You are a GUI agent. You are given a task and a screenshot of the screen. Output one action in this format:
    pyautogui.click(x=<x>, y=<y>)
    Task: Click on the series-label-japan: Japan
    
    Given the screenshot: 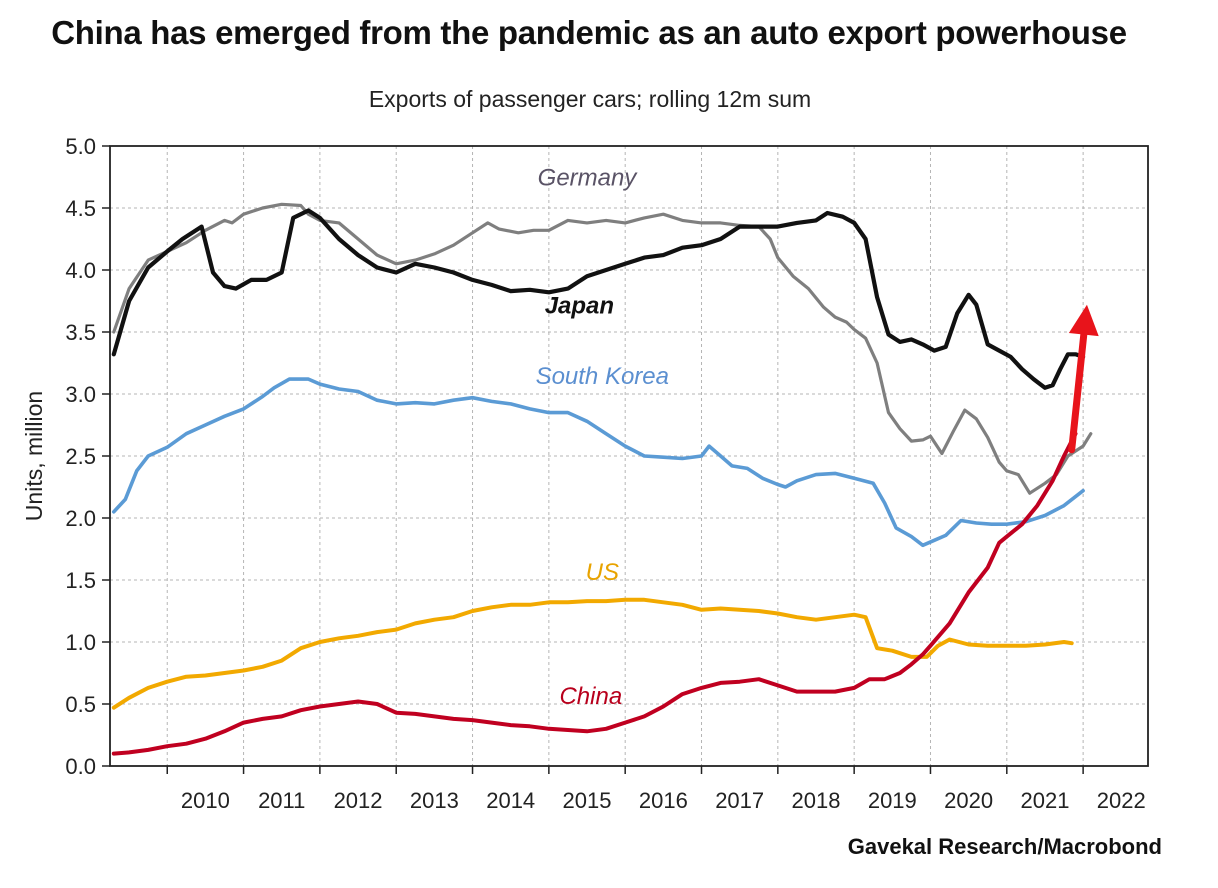 What is the action you would take?
    pyautogui.click(x=579, y=305)
    